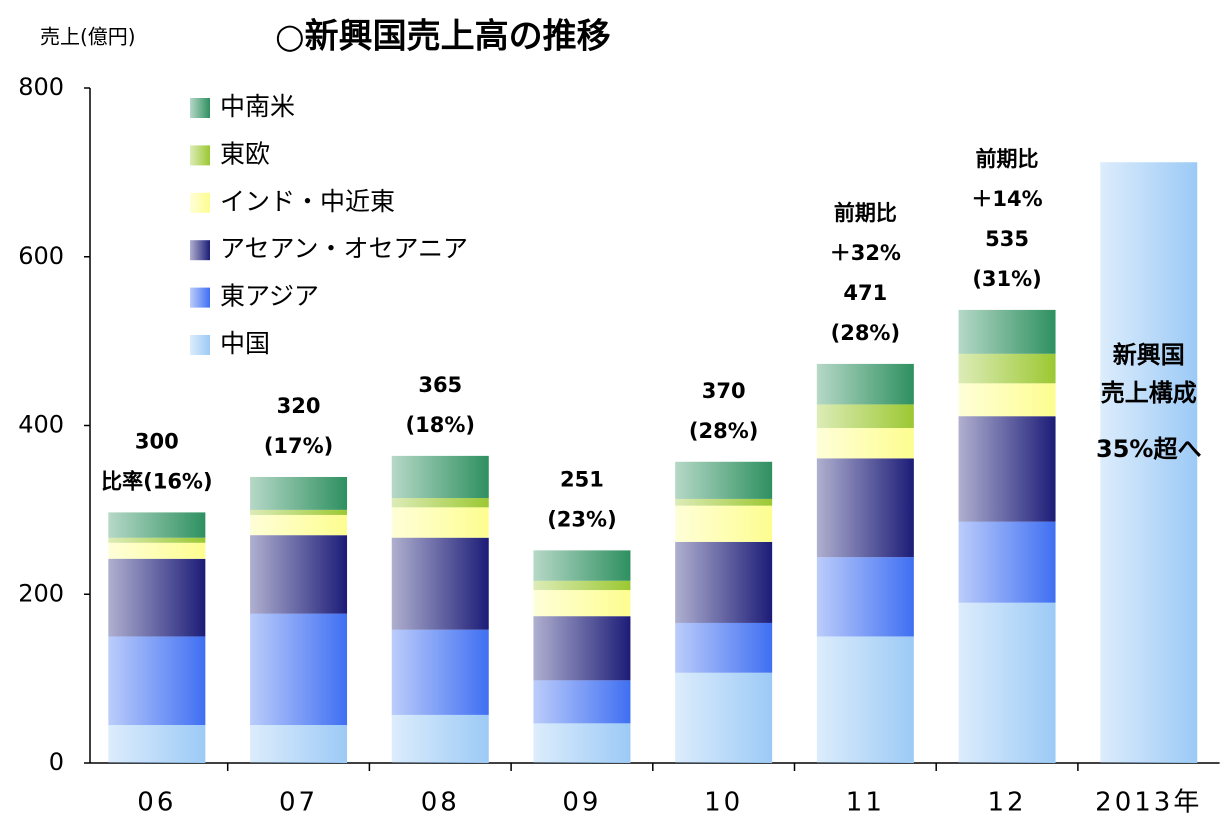 This screenshot has height=819, width=1225. Describe the element at coordinates (298, 803) in the screenshot. I see `x-tick-label: 07` at that location.